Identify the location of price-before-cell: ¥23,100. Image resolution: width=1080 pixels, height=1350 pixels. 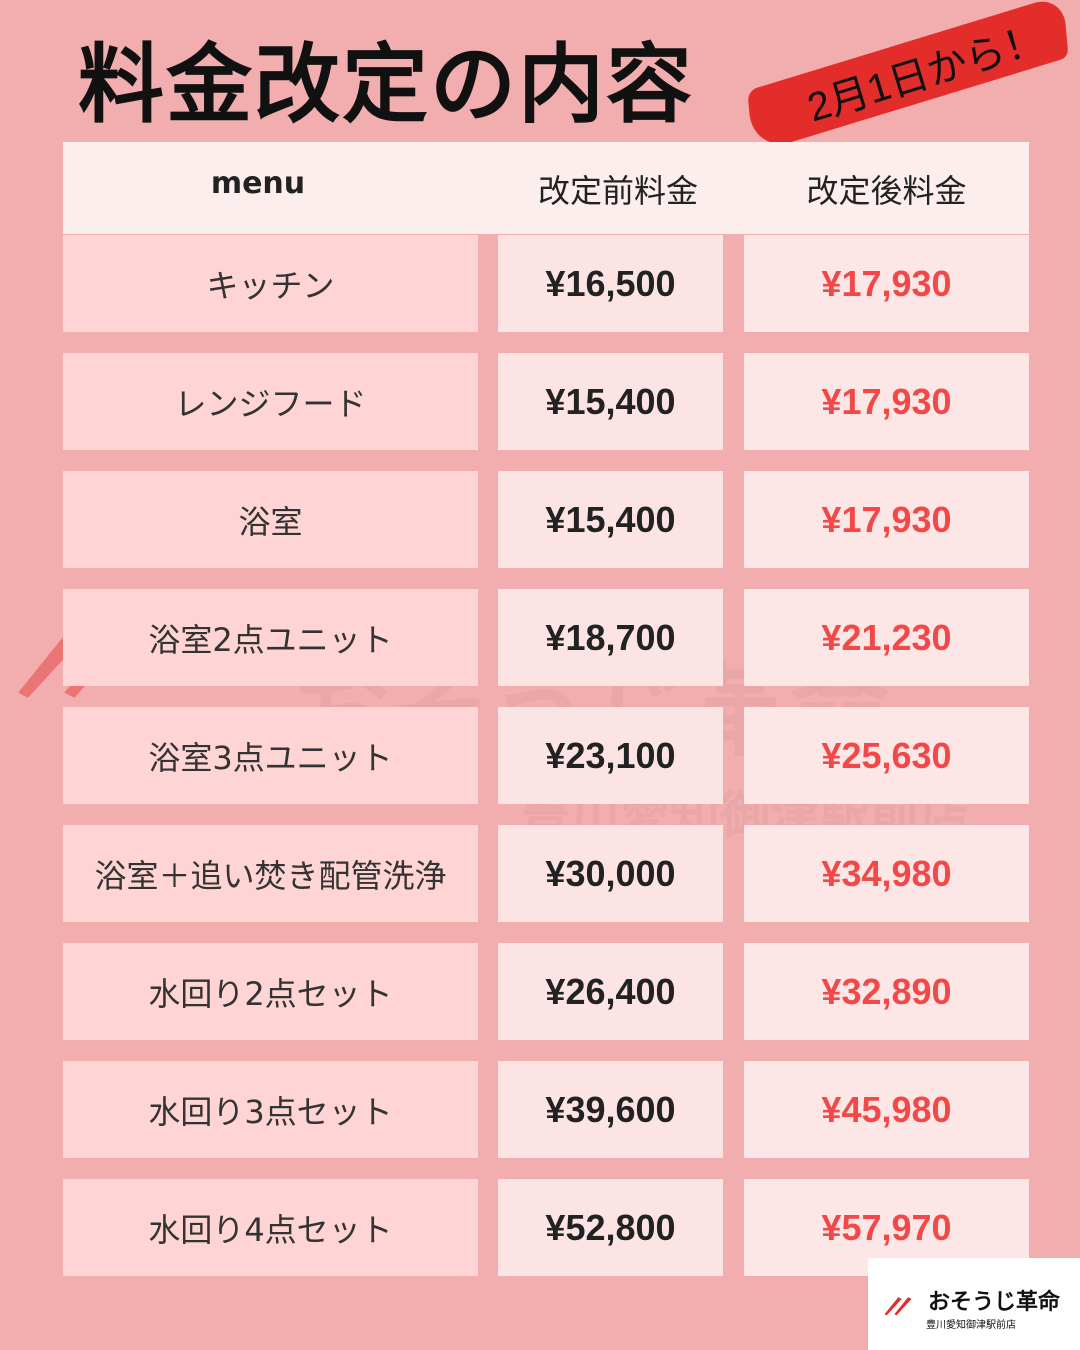
(610, 755).